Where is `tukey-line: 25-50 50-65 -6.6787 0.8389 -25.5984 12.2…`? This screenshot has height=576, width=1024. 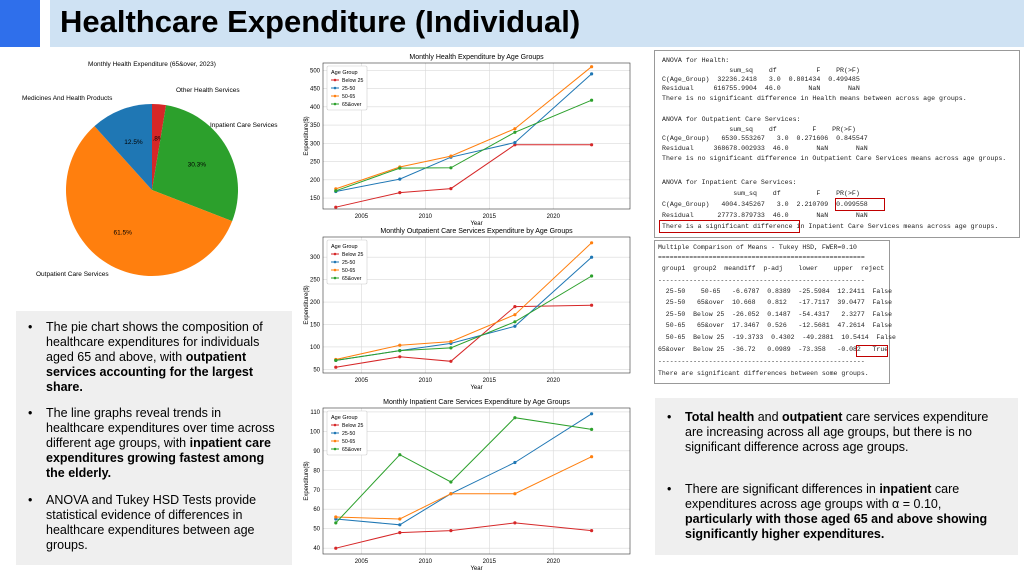
tukey-line: 25-50 50-65 -6.6787 0.8389 -25.5984 12.2… is located at coordinates (775, 291).